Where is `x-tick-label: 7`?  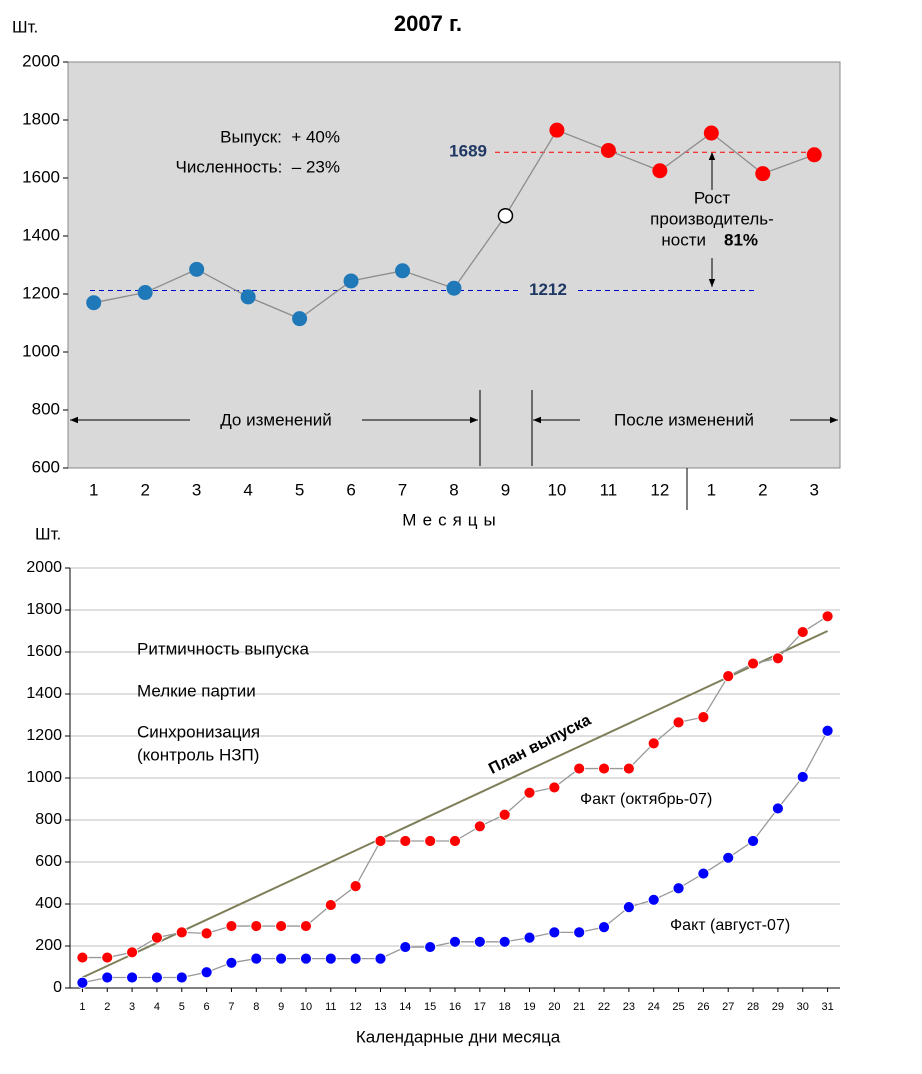 x-tick-label: 7 is located at coordinates (231, 1007).